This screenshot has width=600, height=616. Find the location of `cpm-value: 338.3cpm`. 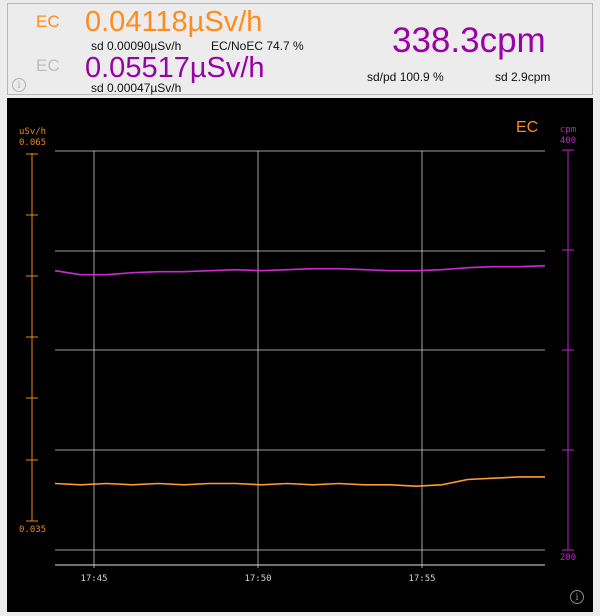

cpm-value: 338.3cpm is located at coordinates (469, 40).